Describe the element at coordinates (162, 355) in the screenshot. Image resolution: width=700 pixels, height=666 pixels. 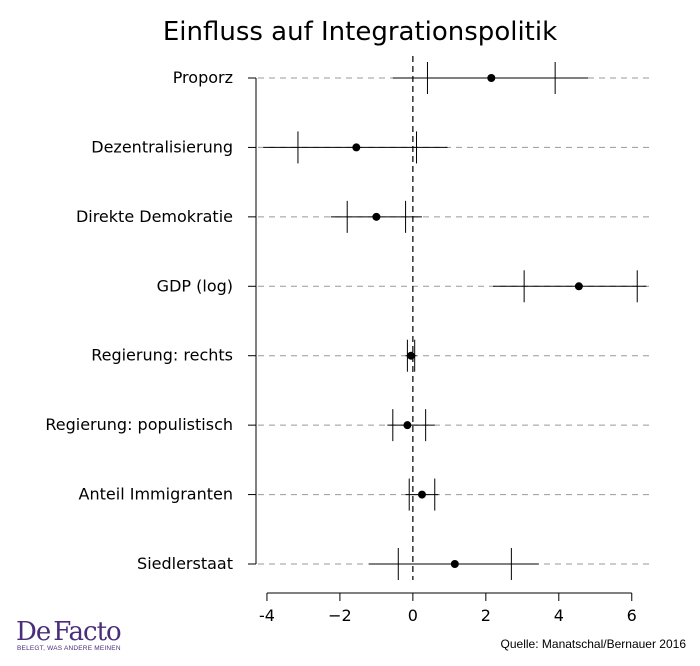
I see `category-label: Regierung: rechts` at that location.